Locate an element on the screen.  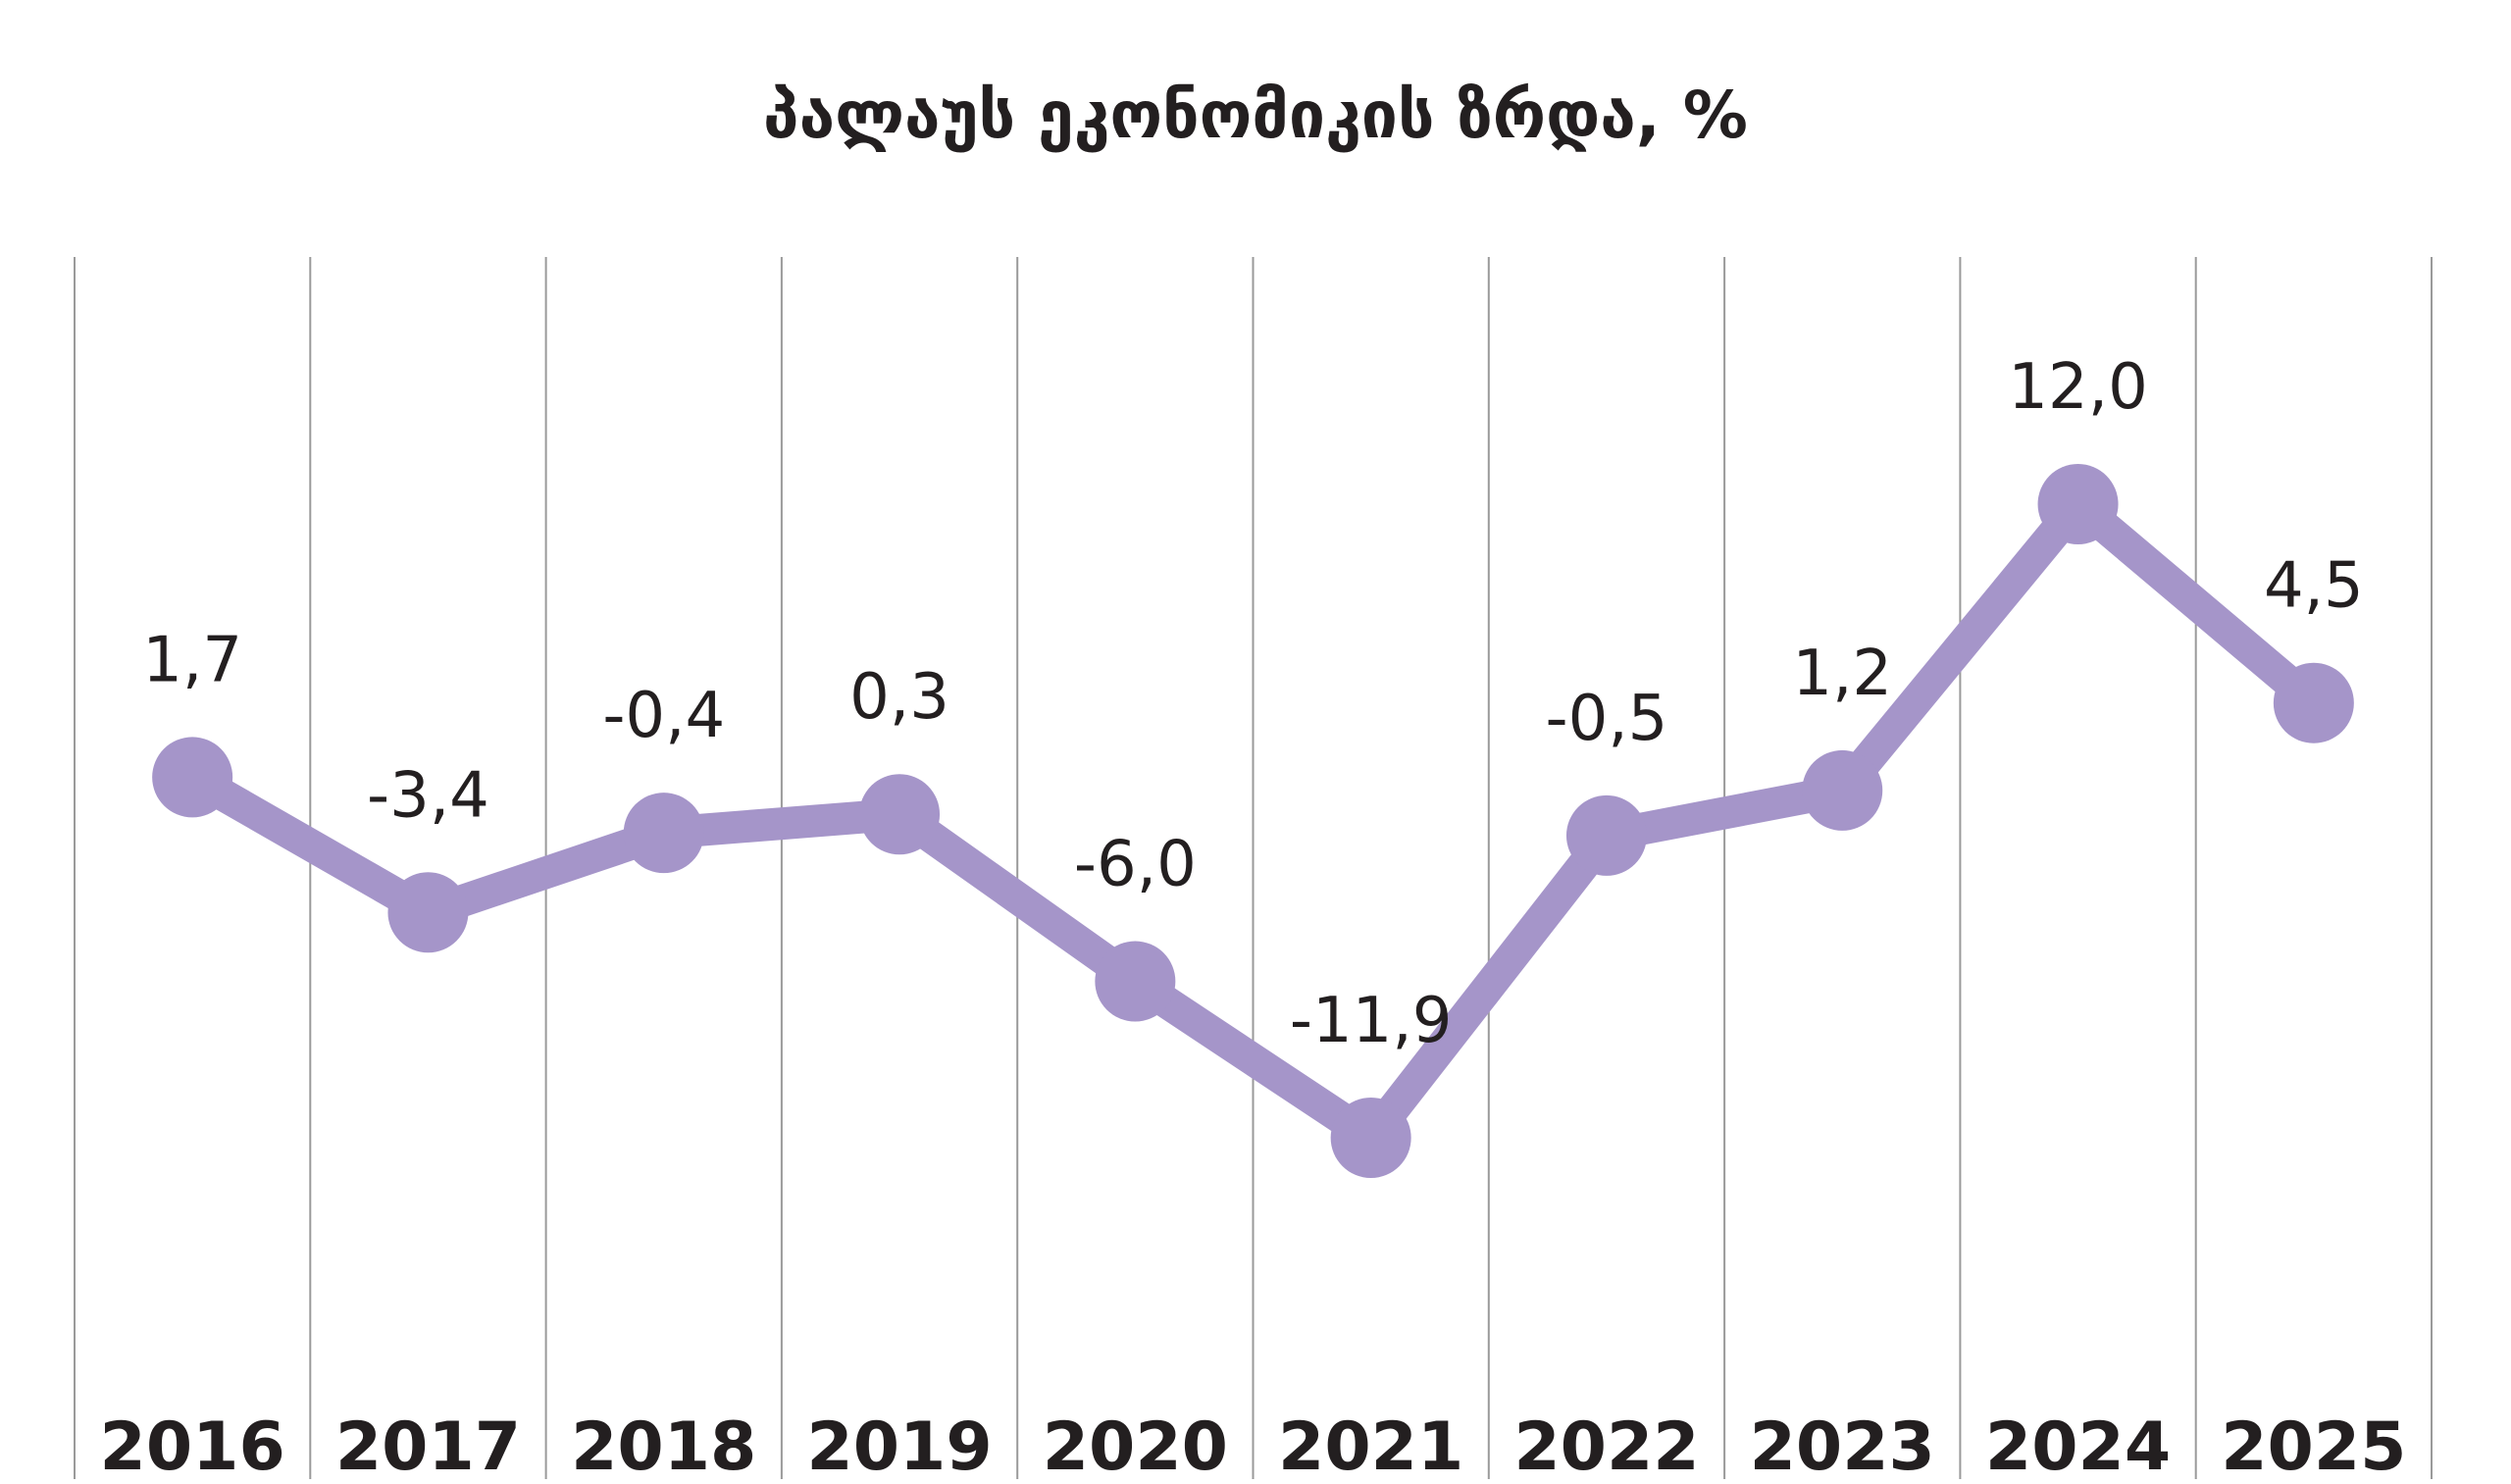
chart-title: პალაუს ეკონომიკის ზრდა, % is located at coordinates (1255, 115).